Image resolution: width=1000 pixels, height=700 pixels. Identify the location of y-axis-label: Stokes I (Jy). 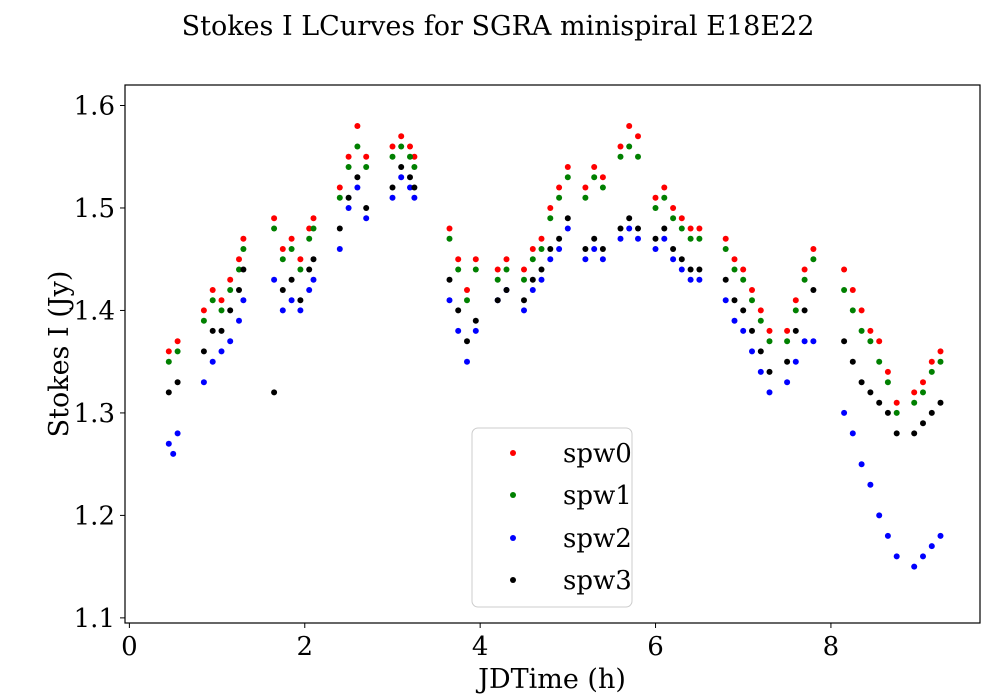
(59, 354).